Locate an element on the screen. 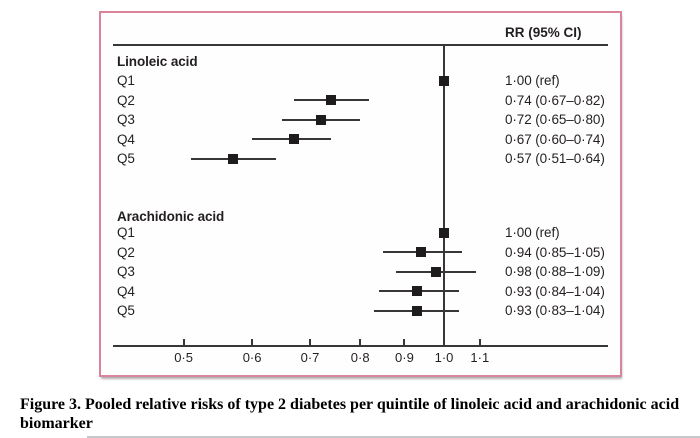 This screenshot has width=700, height=438. page-bottom-divider is located at coordinates (393, 437).